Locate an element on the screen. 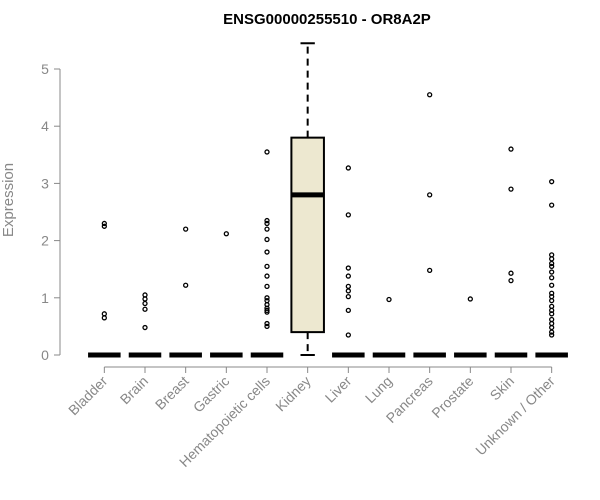  x-tick-label: Liver is located at coordinates (338, 389).